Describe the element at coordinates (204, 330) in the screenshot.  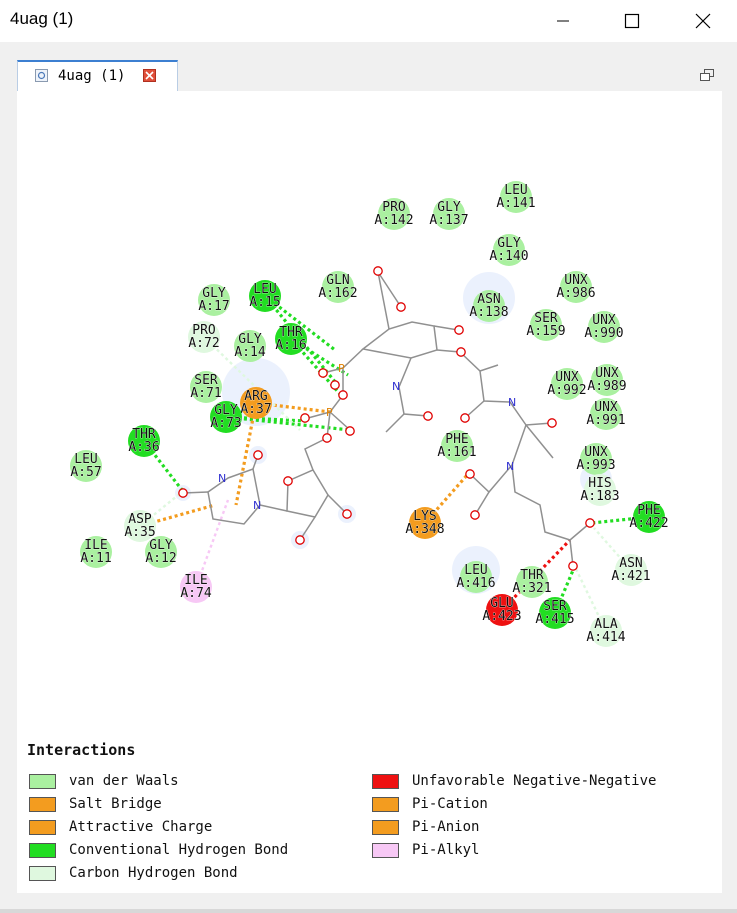
I see `residue-name: PRO` at that location.